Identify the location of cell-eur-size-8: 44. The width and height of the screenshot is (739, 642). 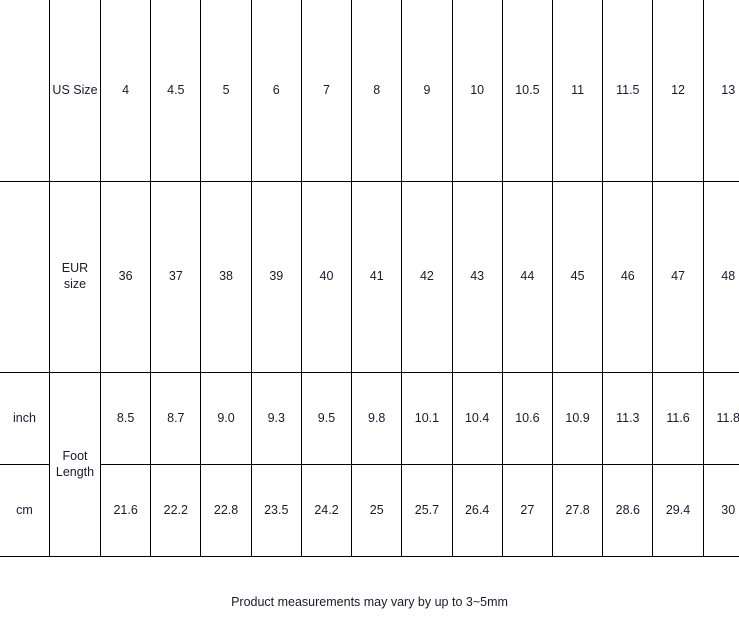
(527, 277).